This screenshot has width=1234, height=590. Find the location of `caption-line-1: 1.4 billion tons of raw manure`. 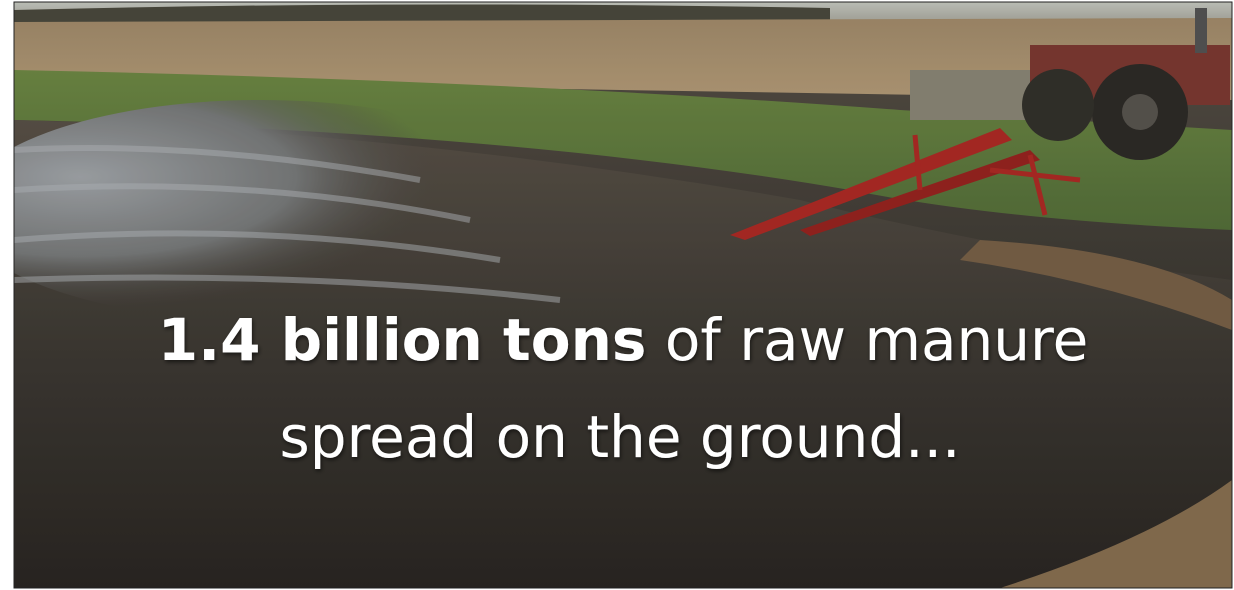

caption-line-1: 1.4 billion tons of raw manure is located at coordinates (623, 340).